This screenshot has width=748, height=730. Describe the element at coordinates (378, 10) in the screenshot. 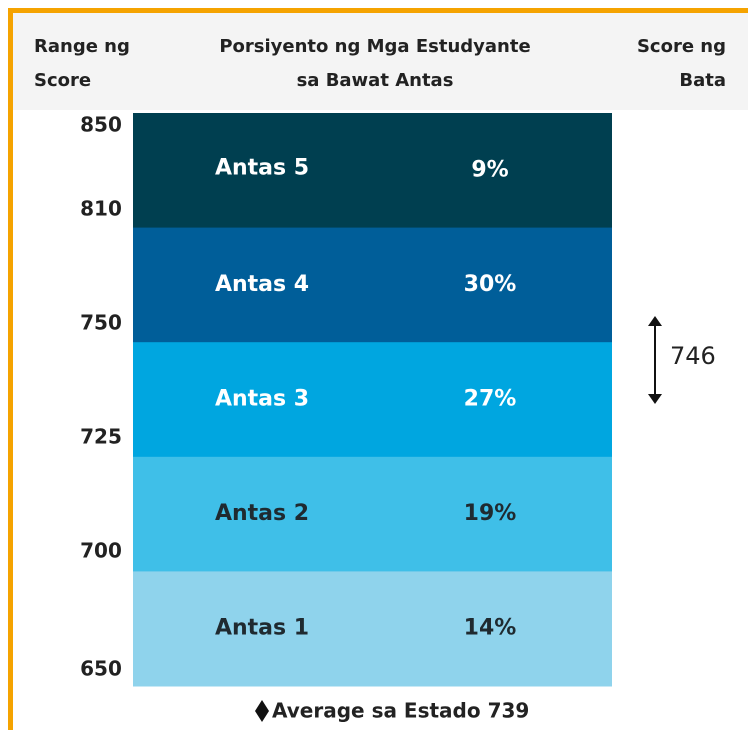

I see `top-border` at that location.